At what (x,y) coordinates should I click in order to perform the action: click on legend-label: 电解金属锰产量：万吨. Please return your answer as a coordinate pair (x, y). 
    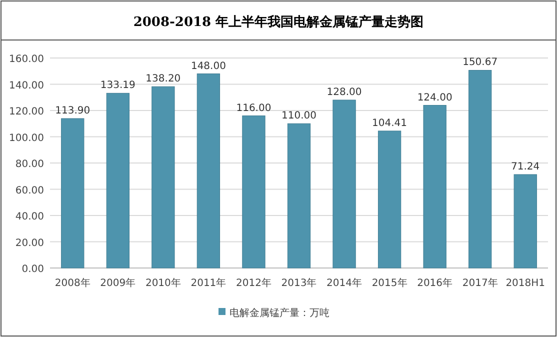
    Looking at the image, I should click on (280, 313).